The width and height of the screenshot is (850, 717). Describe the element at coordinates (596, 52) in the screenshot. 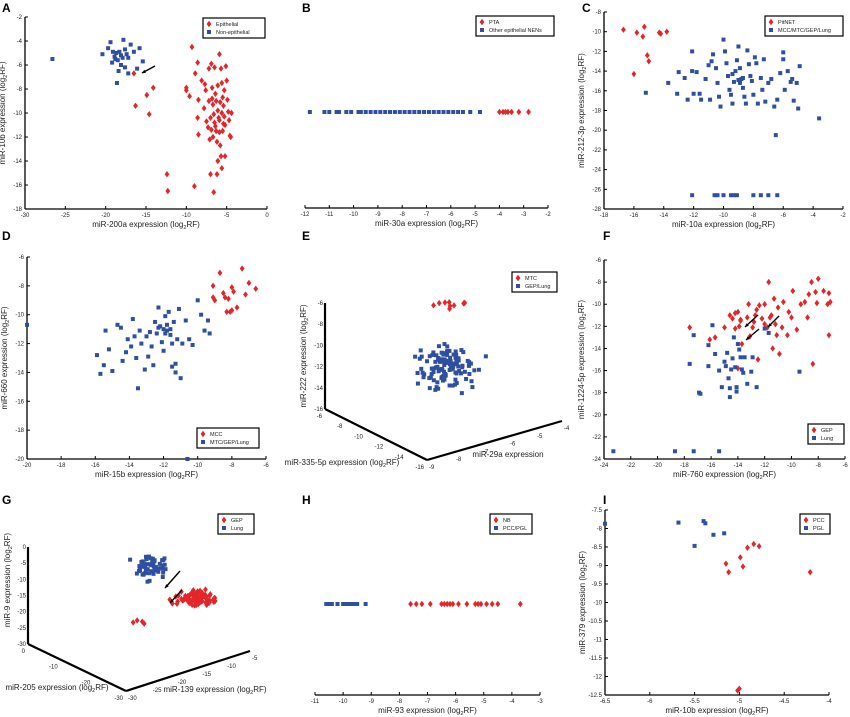

I see `y-tick-label: -12` at that location.